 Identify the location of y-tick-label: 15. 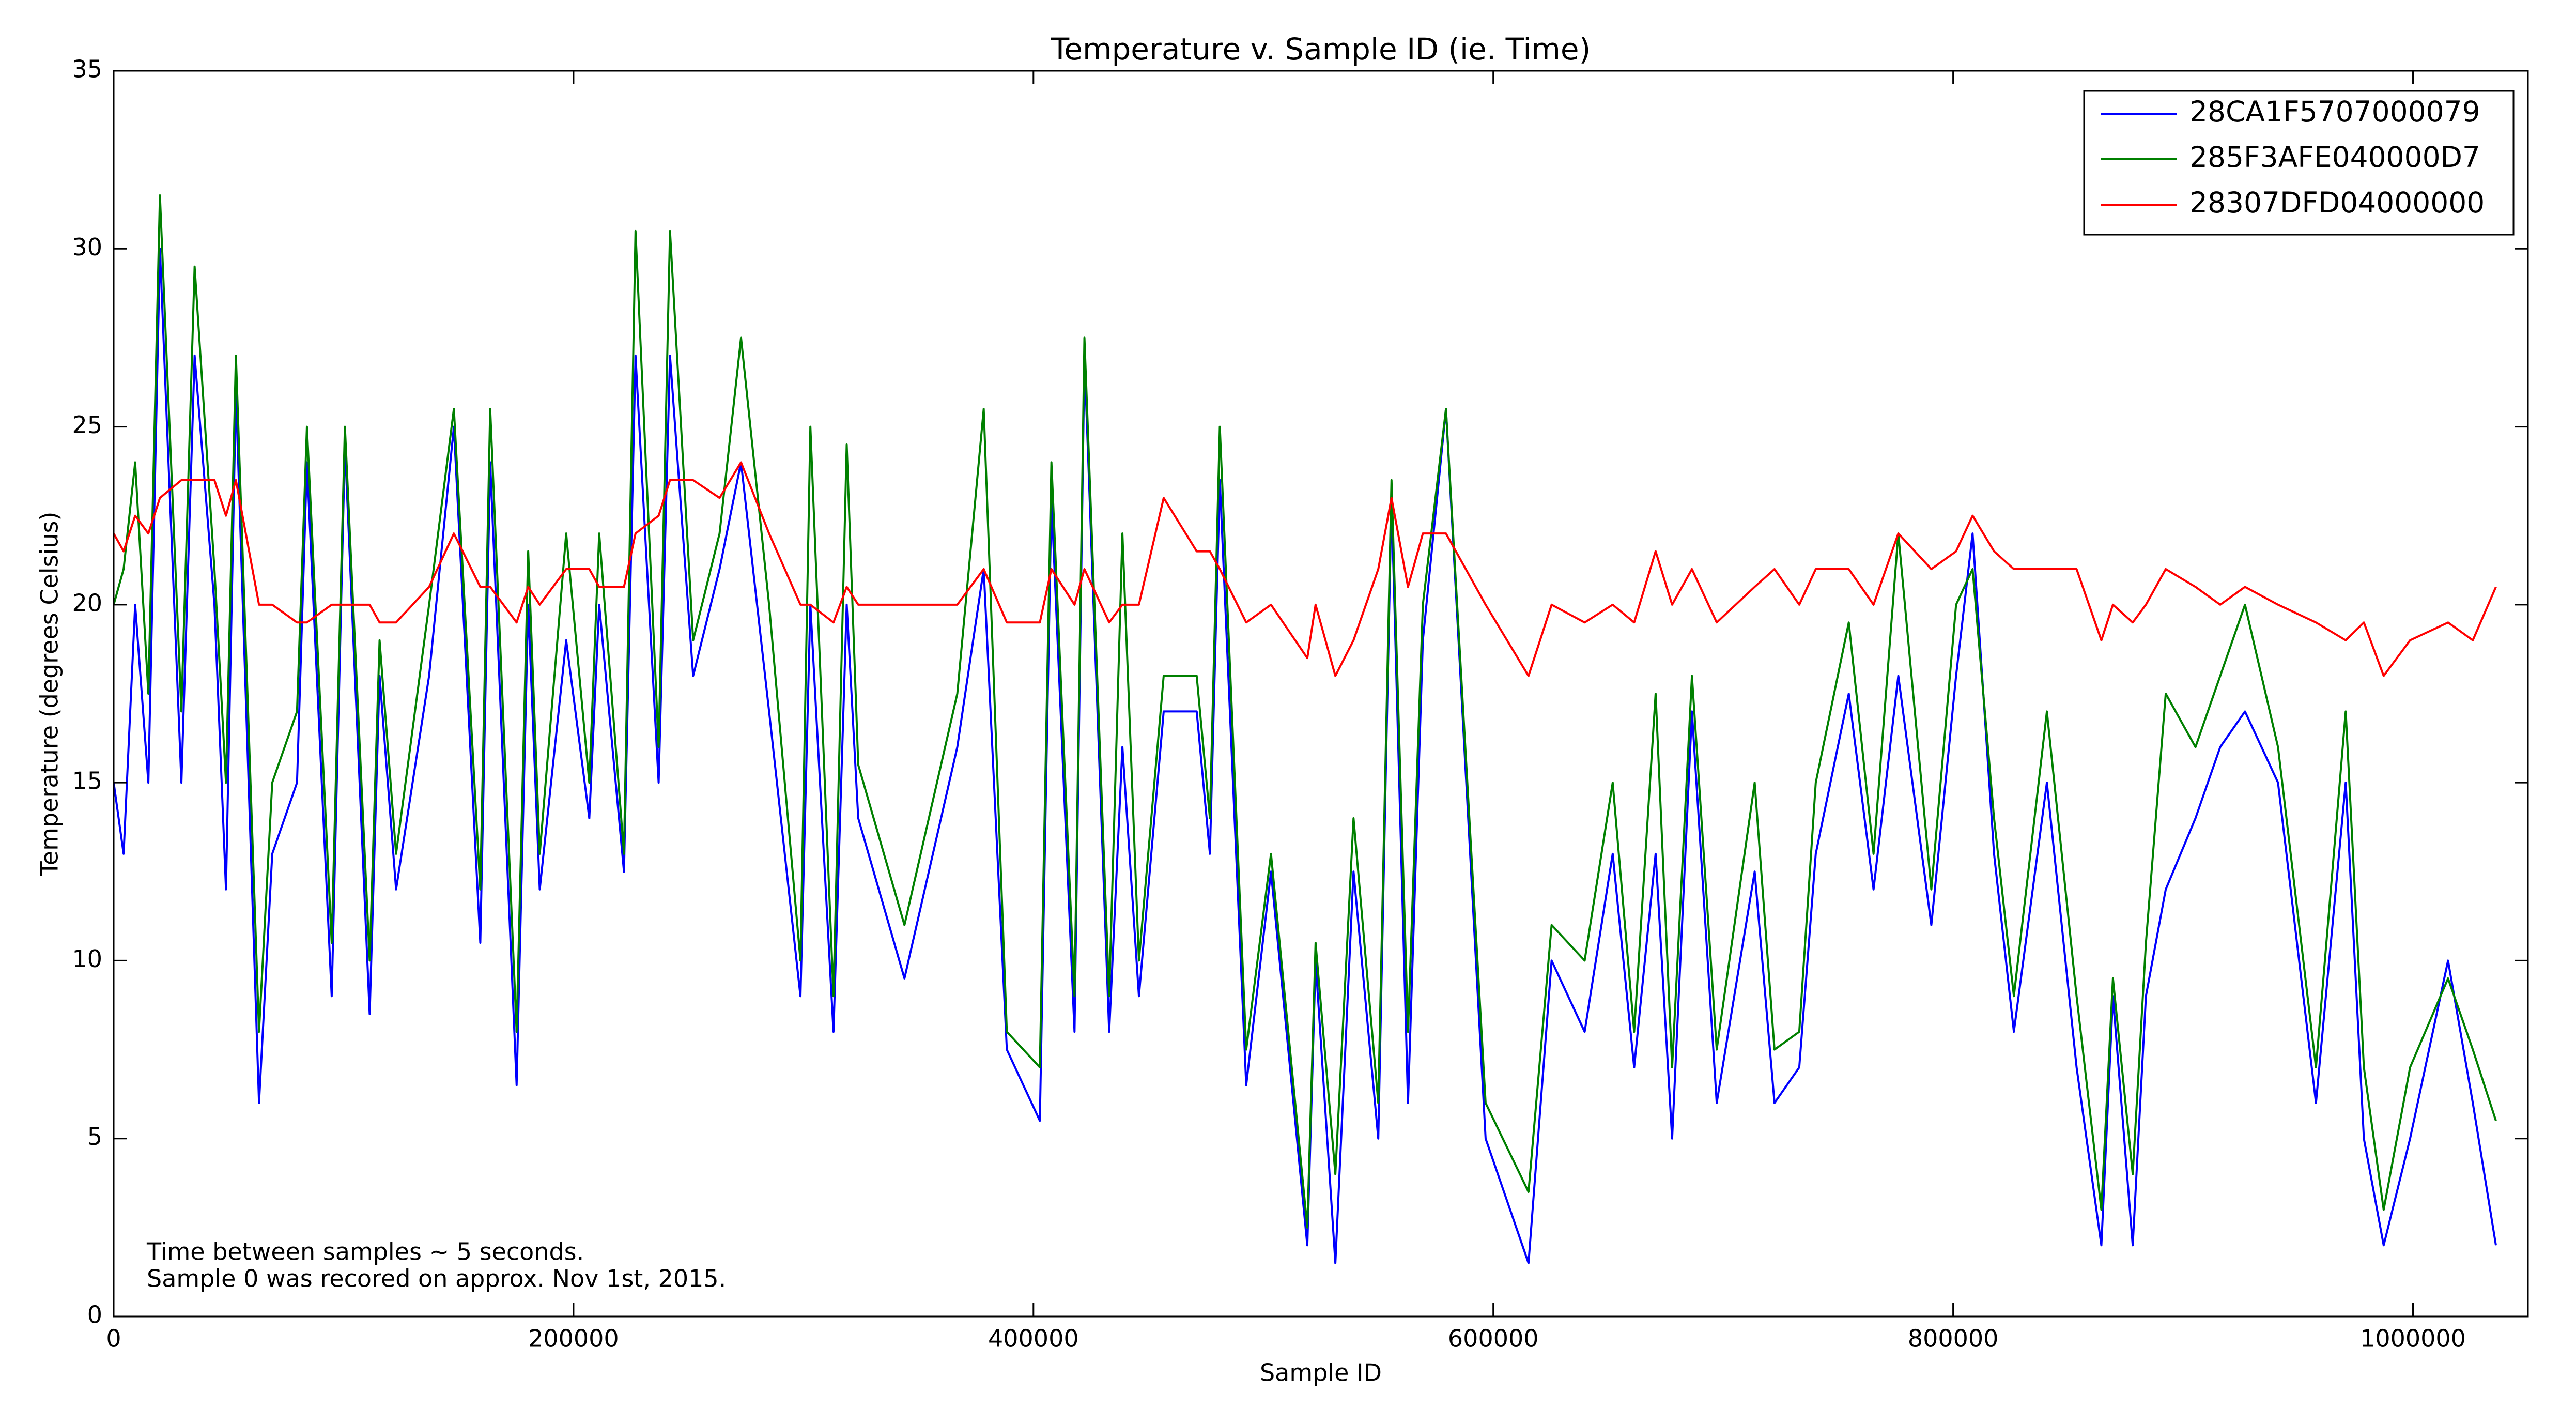
(87, 781).